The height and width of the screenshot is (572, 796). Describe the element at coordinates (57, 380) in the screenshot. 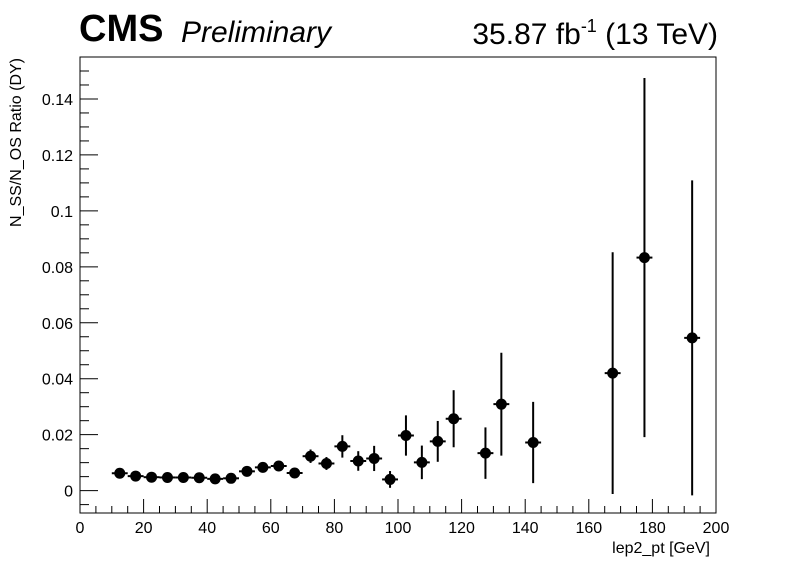

I see `y-tick-label: 0.04` at that location.